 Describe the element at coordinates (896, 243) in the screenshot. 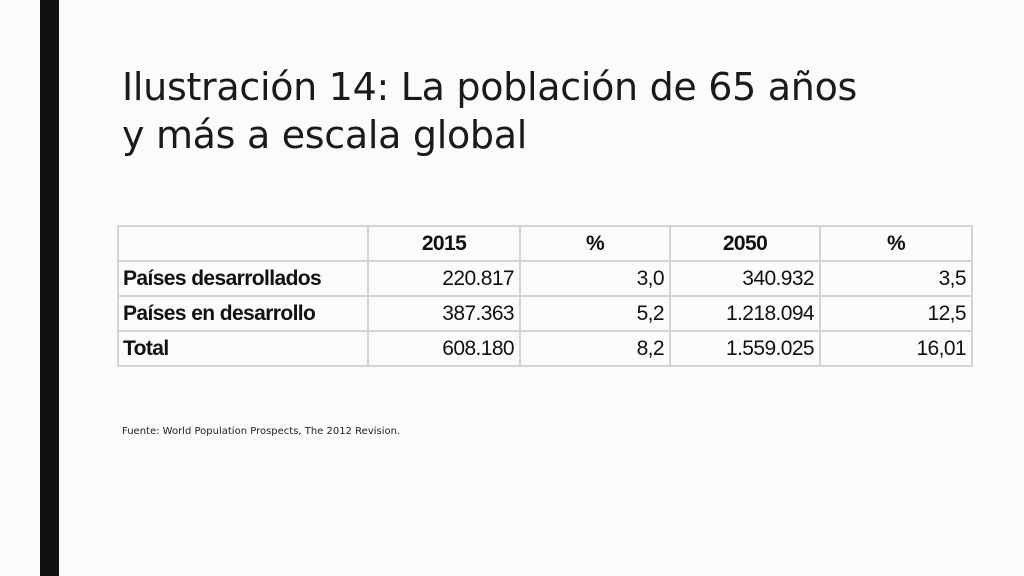

I see `table-header-percent-2050: %` at that location.